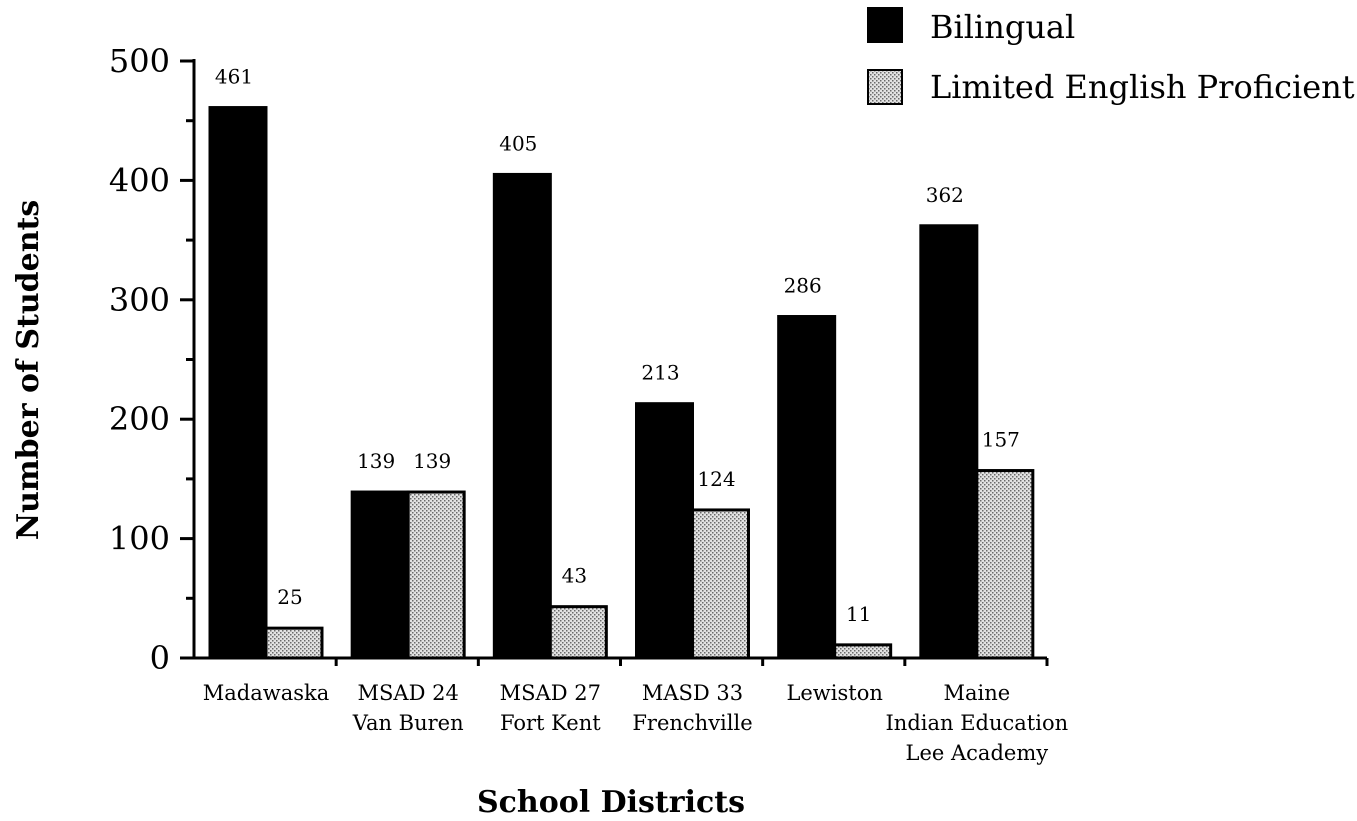 This screenshot has width=1357, height=821. What do you see at coordinates (692, 693) in the screenshot?
I see `x-tick-label: MASD 33` at bounding box center [692, 693].